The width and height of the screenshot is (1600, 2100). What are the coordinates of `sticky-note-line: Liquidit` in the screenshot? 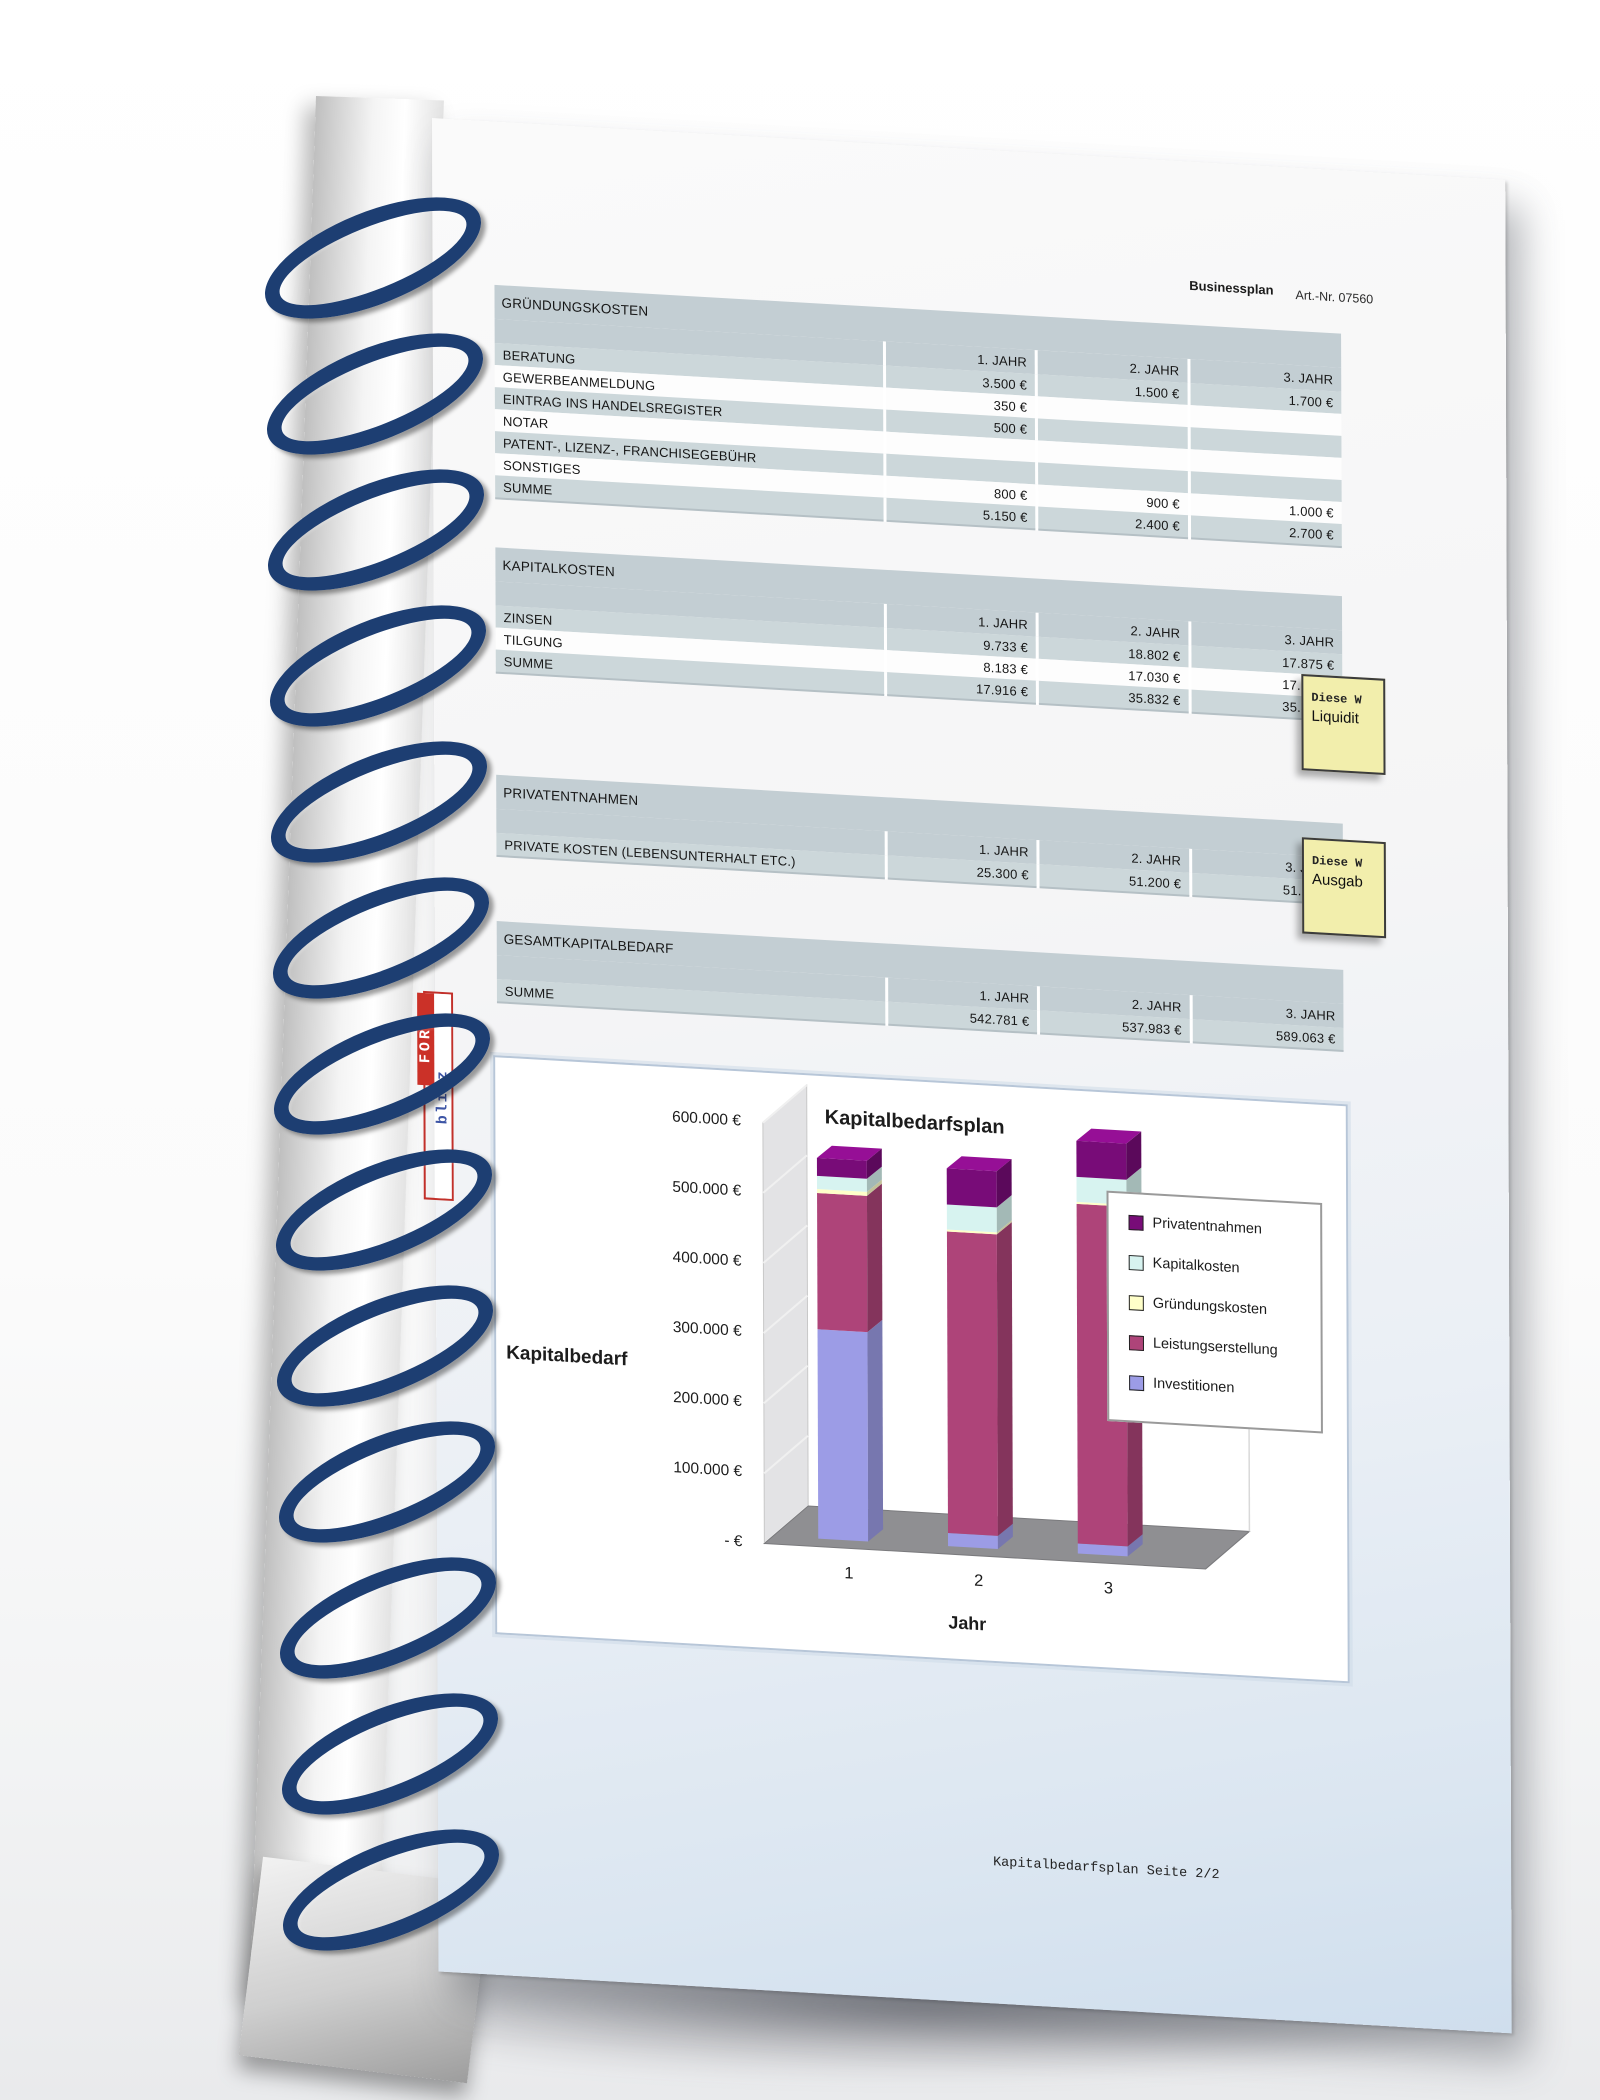 It's located at (1335, 717).